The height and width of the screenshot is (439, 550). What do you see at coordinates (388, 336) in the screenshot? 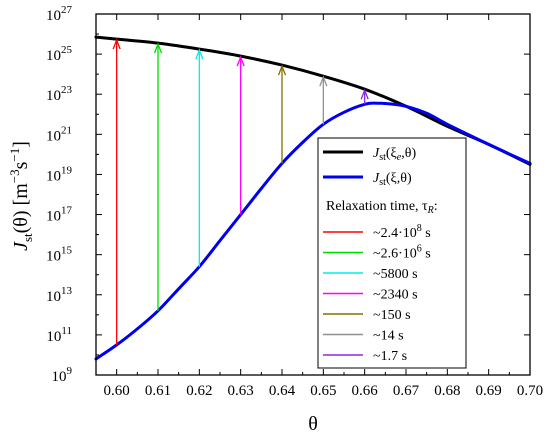
I see `legend-entry-label-6: ~14 s` at bounding box center [388, 336].